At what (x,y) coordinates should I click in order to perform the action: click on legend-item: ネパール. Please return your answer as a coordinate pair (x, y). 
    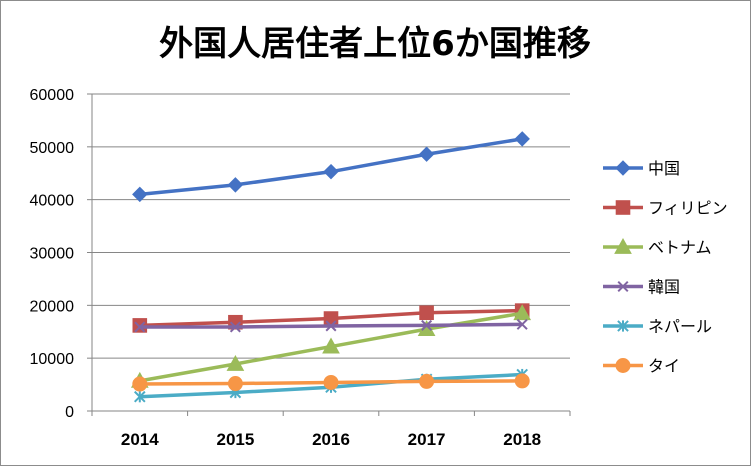
    Looking at the image, I should click on (657, 326).